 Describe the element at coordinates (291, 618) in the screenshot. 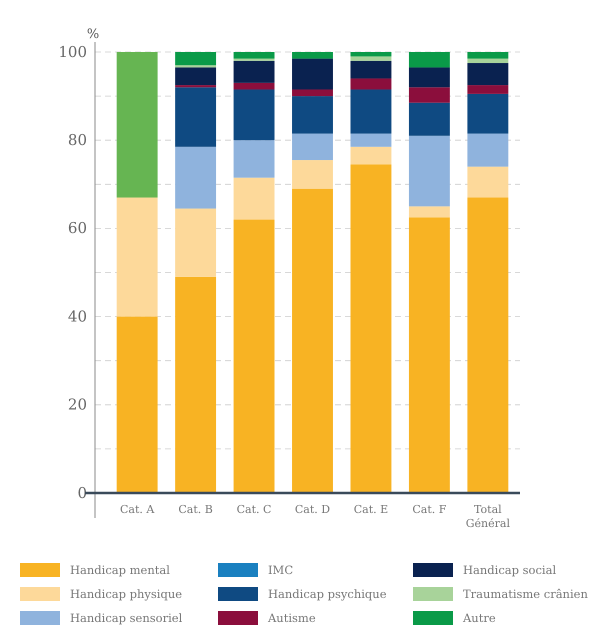

I see `legend-label: Autisme` at that location.